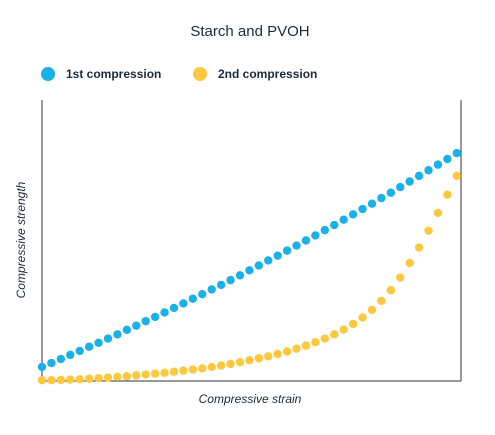 The height and width of the screenshot is (435, 495). Describe the element at coordinates (21, 239) in the screenshot. I see `y-axis-label: Compressive strength` at that location.